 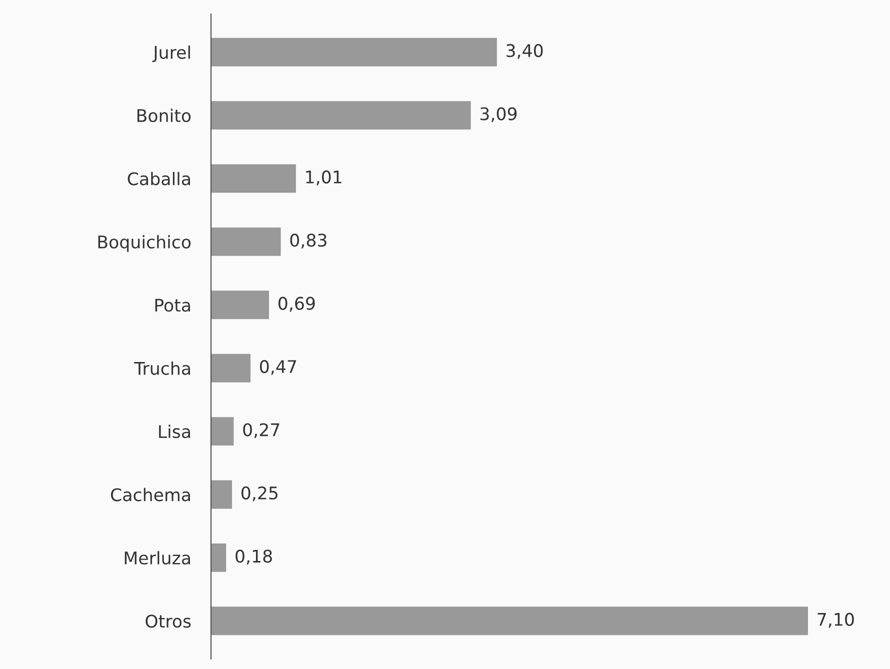 I want to click on y-tick-label: Trucha, so click(x=162, y=368).